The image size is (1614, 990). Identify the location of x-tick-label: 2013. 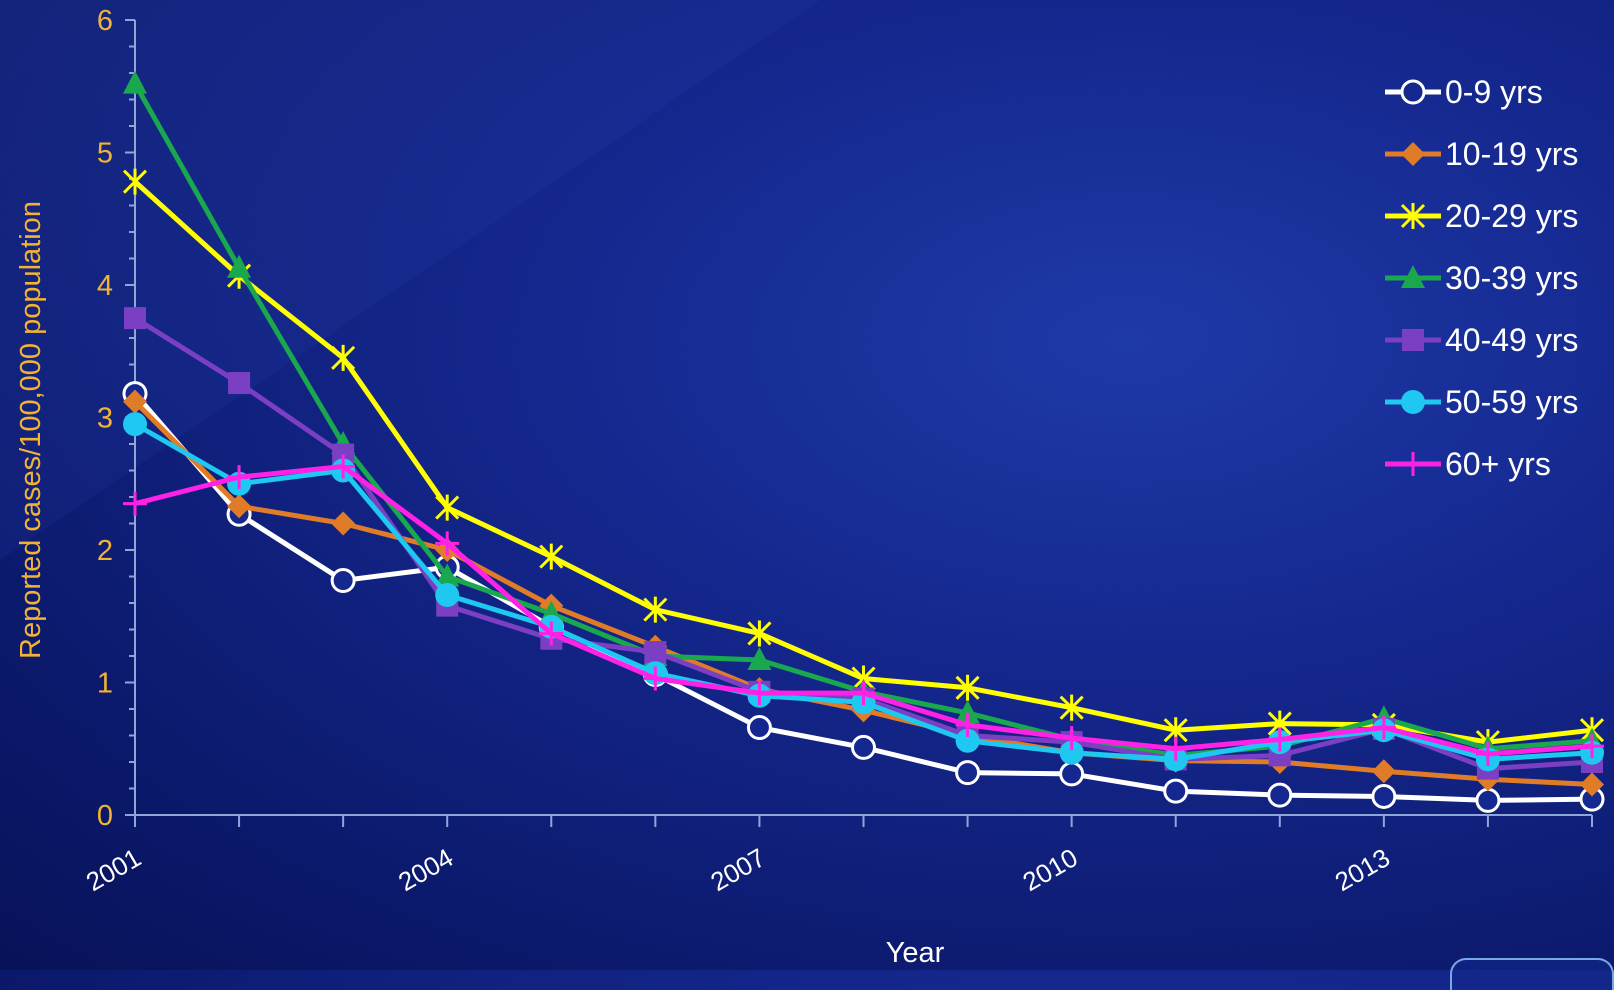
(1362, 869).